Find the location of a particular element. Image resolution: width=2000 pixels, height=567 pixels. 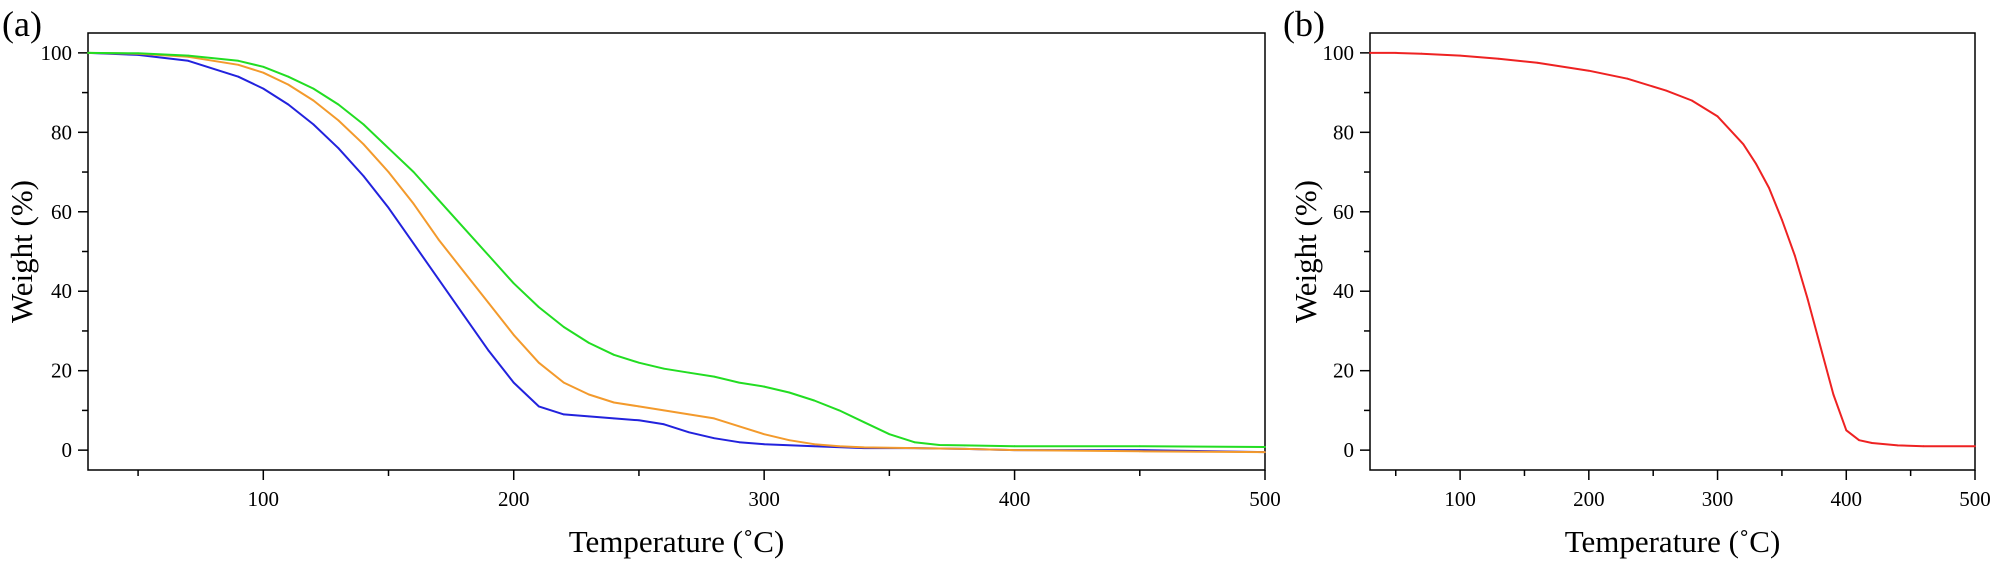

x-axis-title: Temperature (˚C) is located at coordinates (1673, 541).